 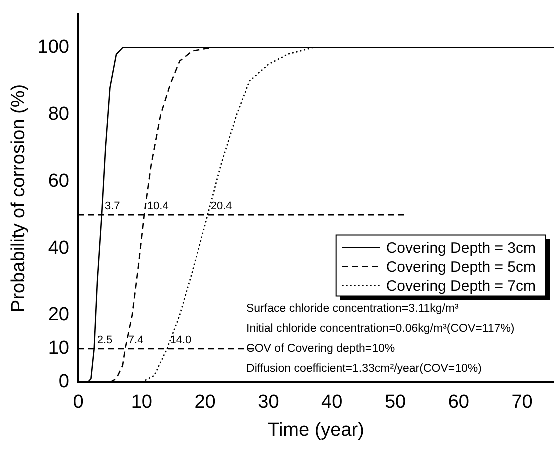 I want to click on x-tick-label: 60, so click(x=459, y=403).